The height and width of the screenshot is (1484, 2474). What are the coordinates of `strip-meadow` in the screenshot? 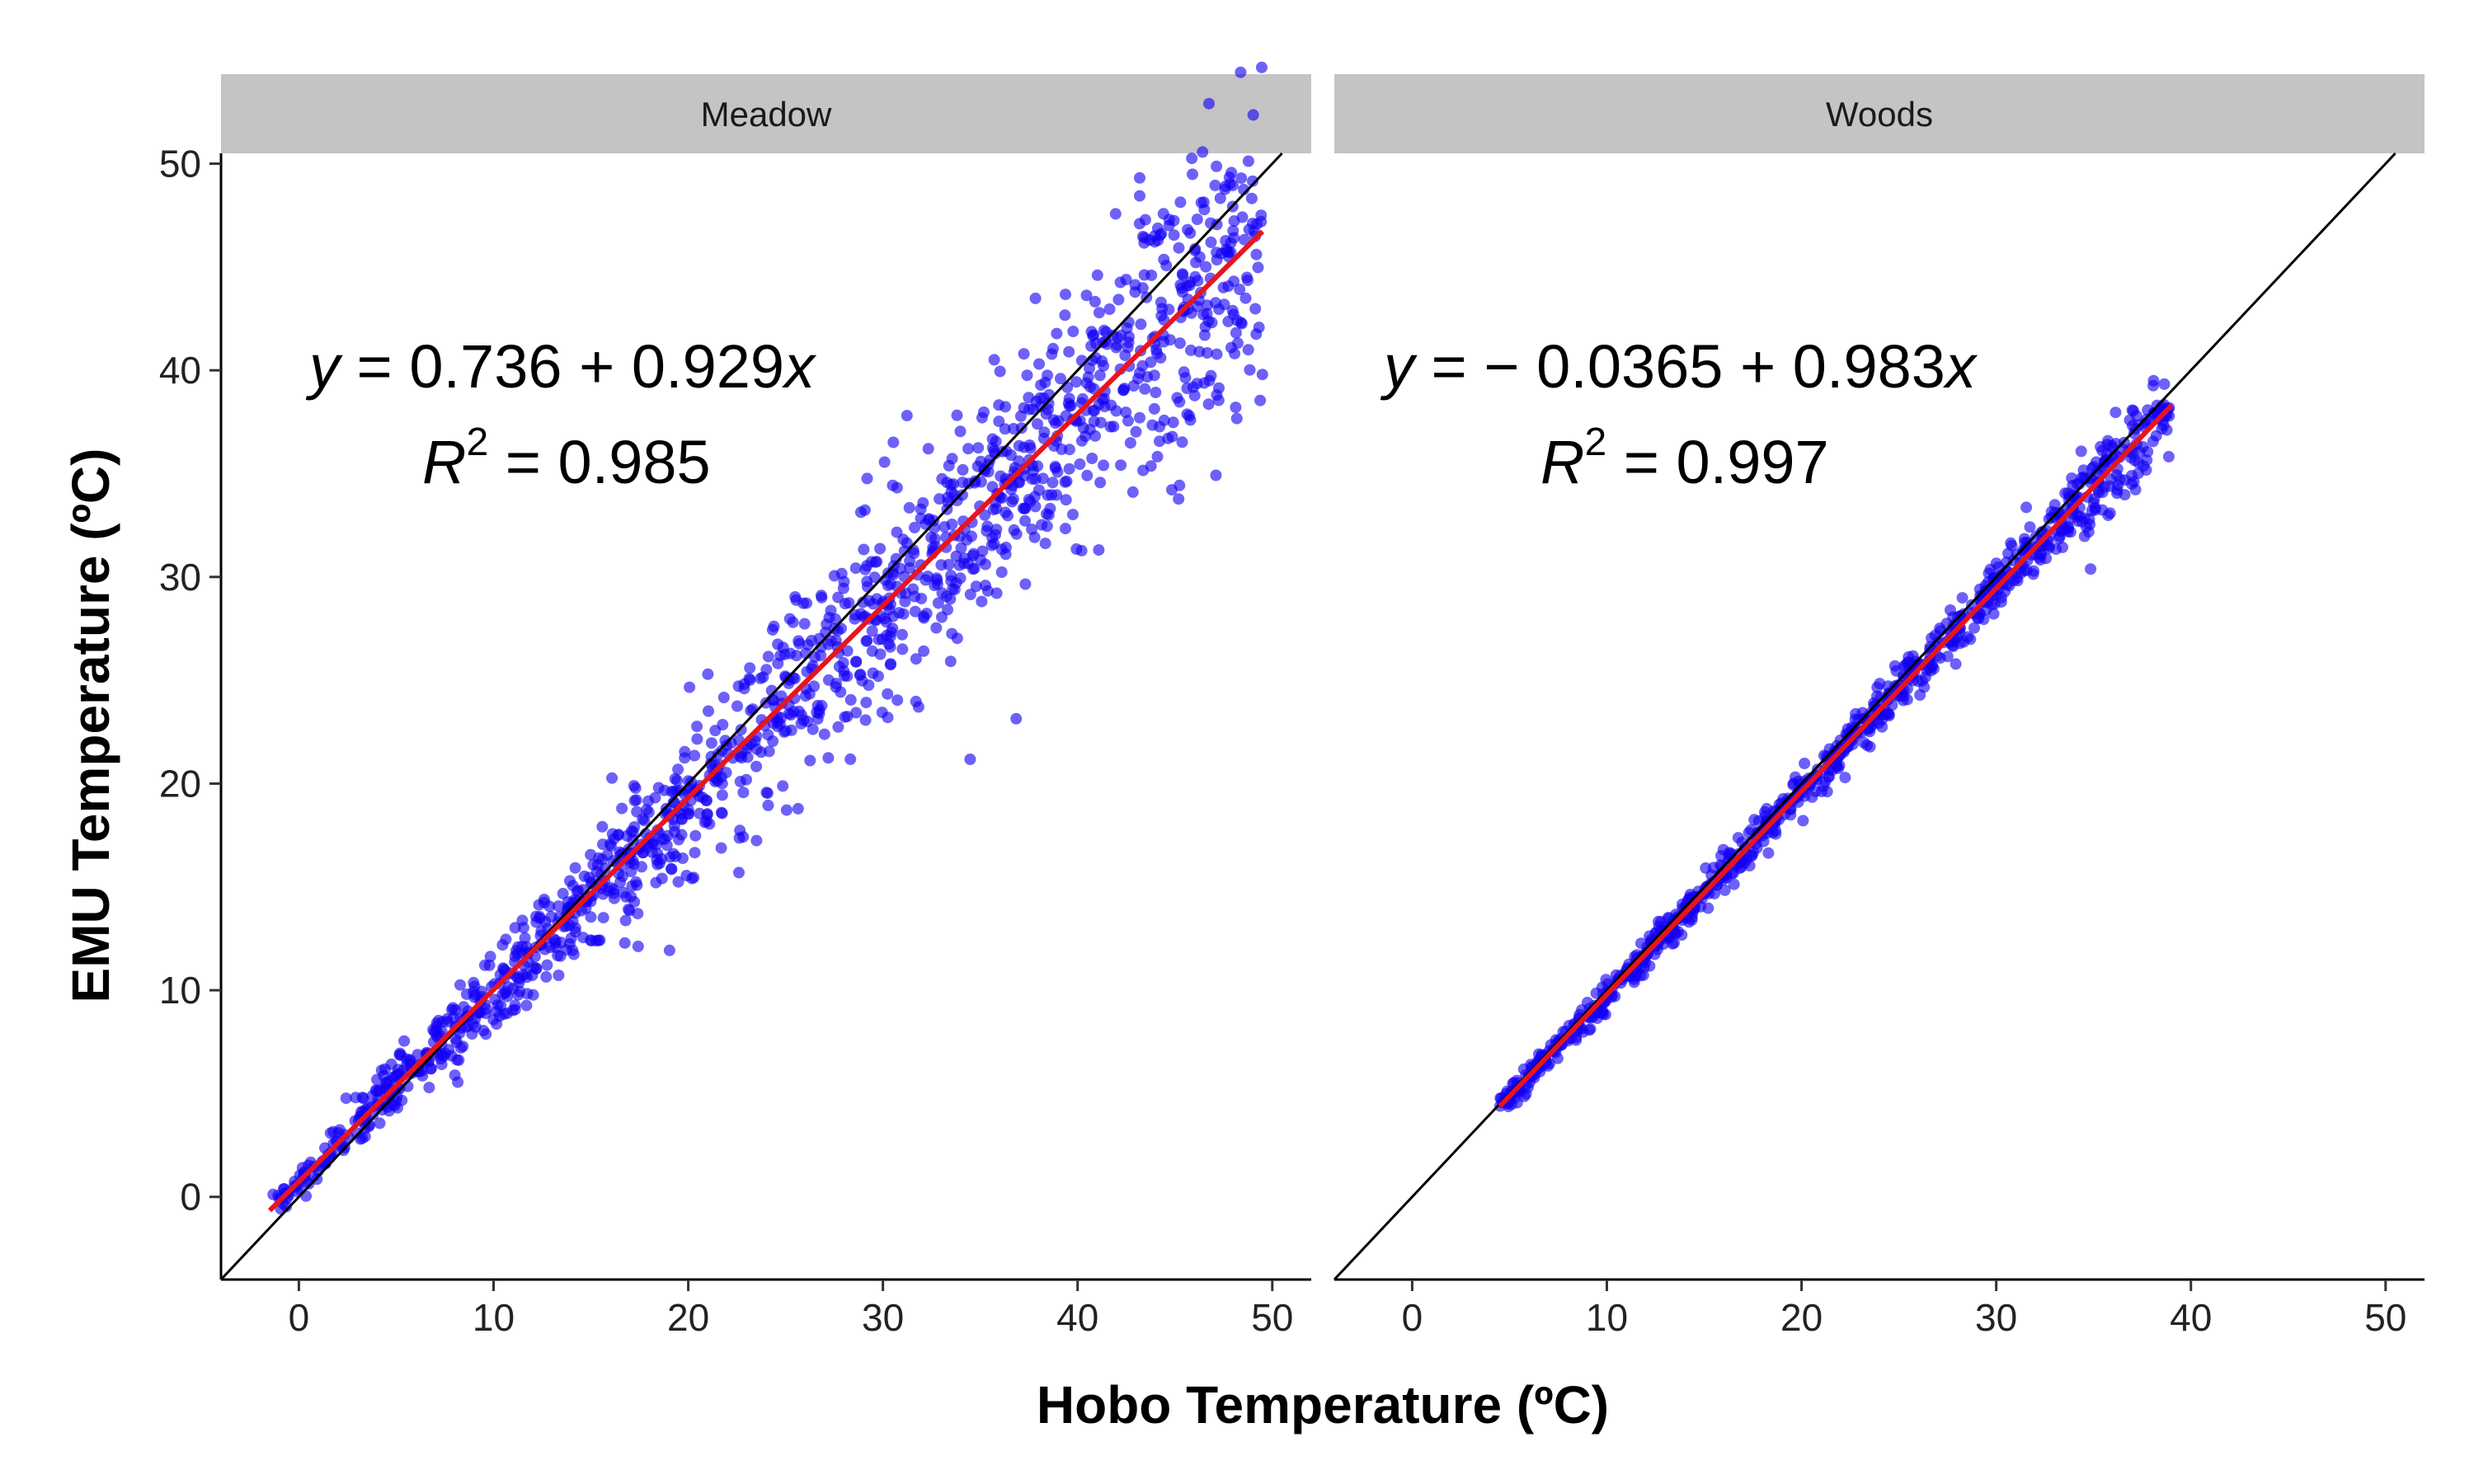 It's located at (766, 113).